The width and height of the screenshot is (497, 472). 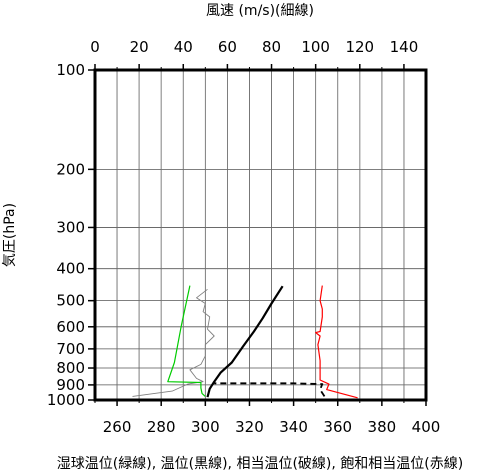 I want to click on y-tick-label: 900, so click(x=70, y=385).